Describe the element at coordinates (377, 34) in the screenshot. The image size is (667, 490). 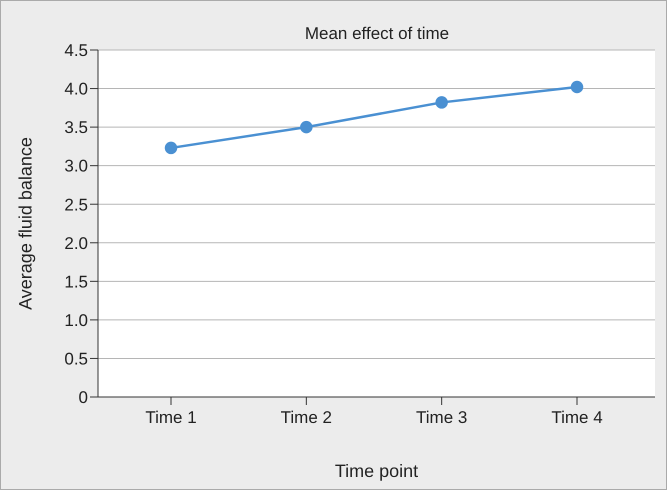
I see `chart-title: Mean effect of time` at that location.